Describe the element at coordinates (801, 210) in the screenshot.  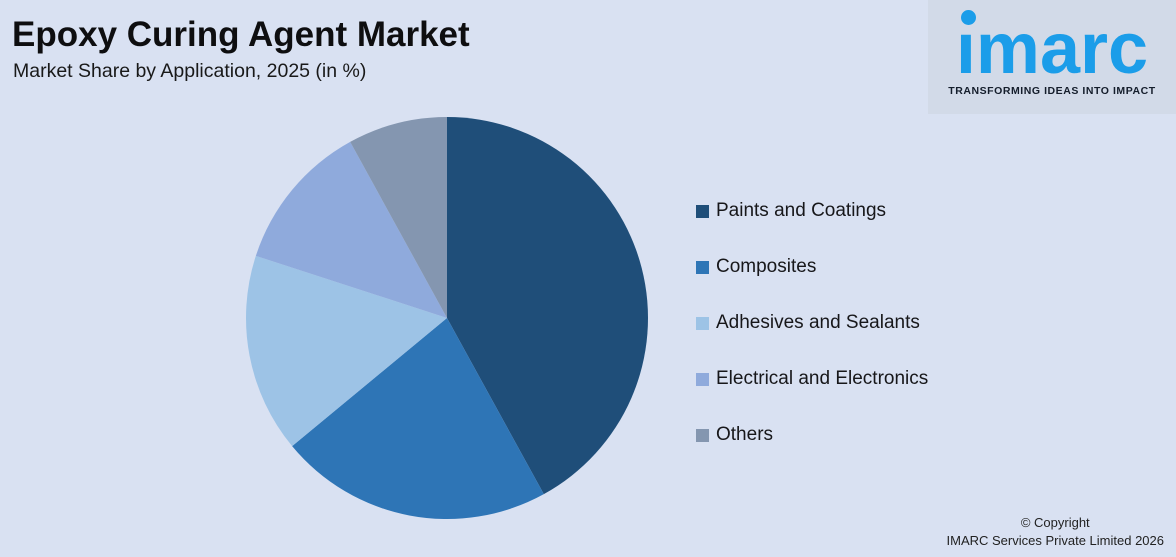
I see `legend-label: Paints and Coatings` at that location.